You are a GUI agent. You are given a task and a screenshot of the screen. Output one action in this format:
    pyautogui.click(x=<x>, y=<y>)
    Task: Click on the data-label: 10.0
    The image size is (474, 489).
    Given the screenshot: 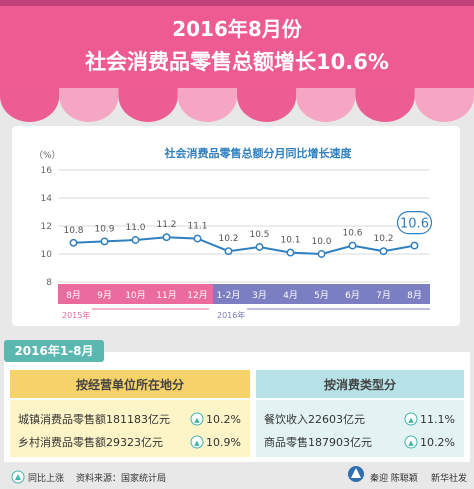 What is the action you would take?
    pyautogui.click(x=321, y=242)
    